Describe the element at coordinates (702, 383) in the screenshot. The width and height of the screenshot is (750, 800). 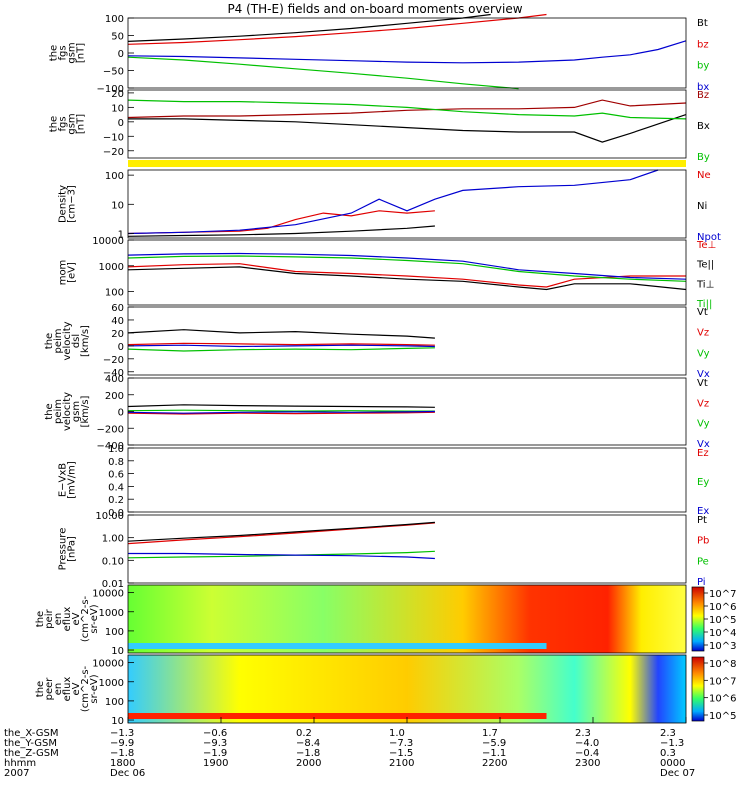
I see `legend-entry: Vt` at that location.